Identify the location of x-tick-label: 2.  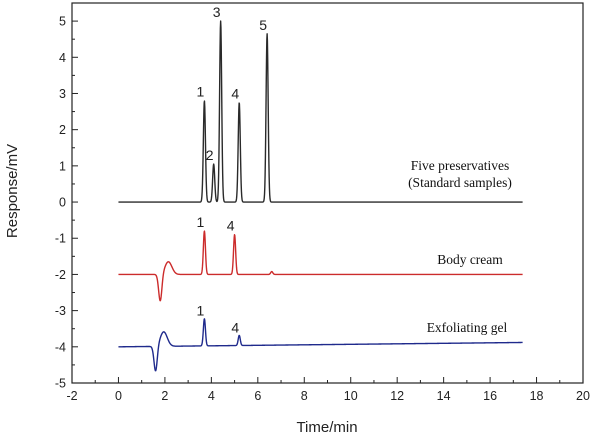
(164, 396).